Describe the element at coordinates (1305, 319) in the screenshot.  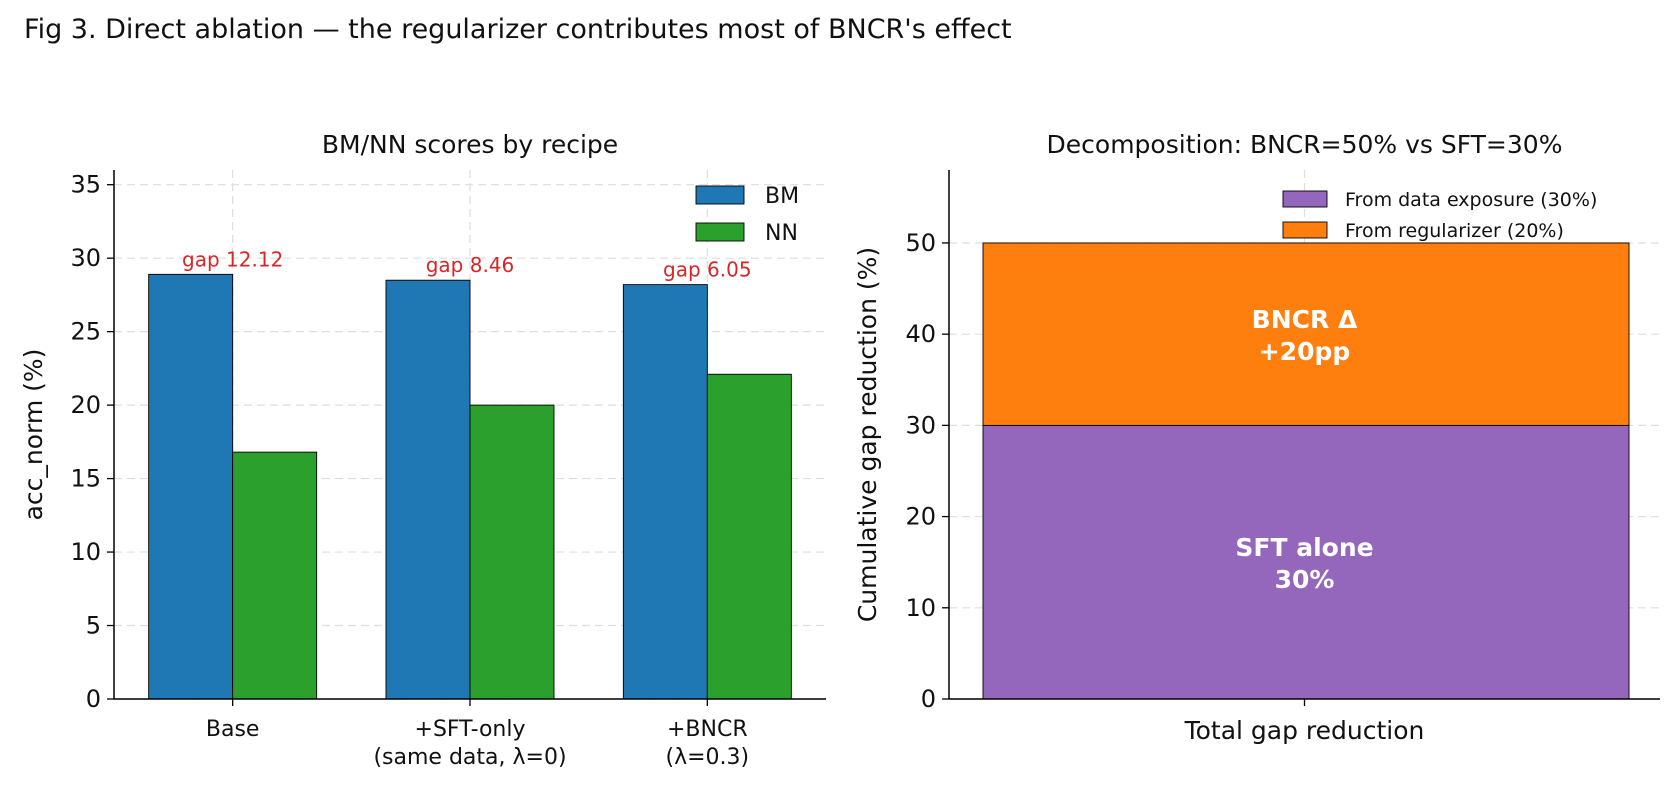
I see `segment-label-line: BNCR Δ` at that location.